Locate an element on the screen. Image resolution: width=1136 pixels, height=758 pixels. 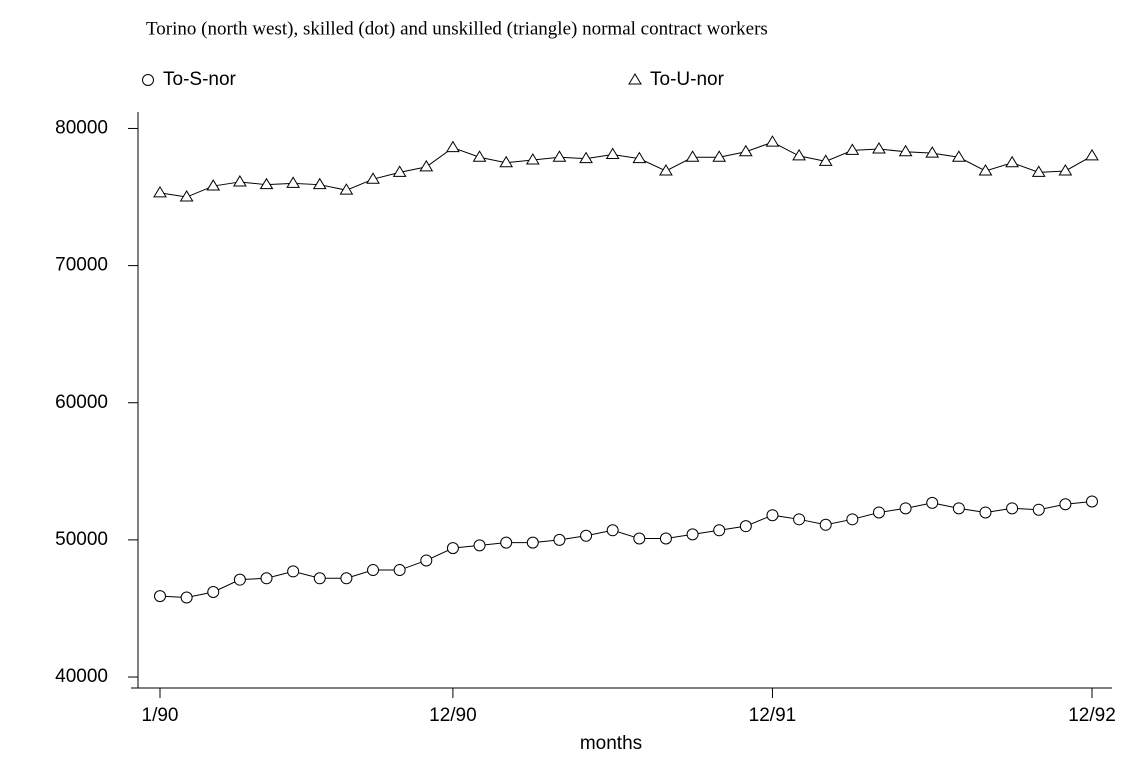
legend-label: To-U-nor is located at coordinates (687, 79).